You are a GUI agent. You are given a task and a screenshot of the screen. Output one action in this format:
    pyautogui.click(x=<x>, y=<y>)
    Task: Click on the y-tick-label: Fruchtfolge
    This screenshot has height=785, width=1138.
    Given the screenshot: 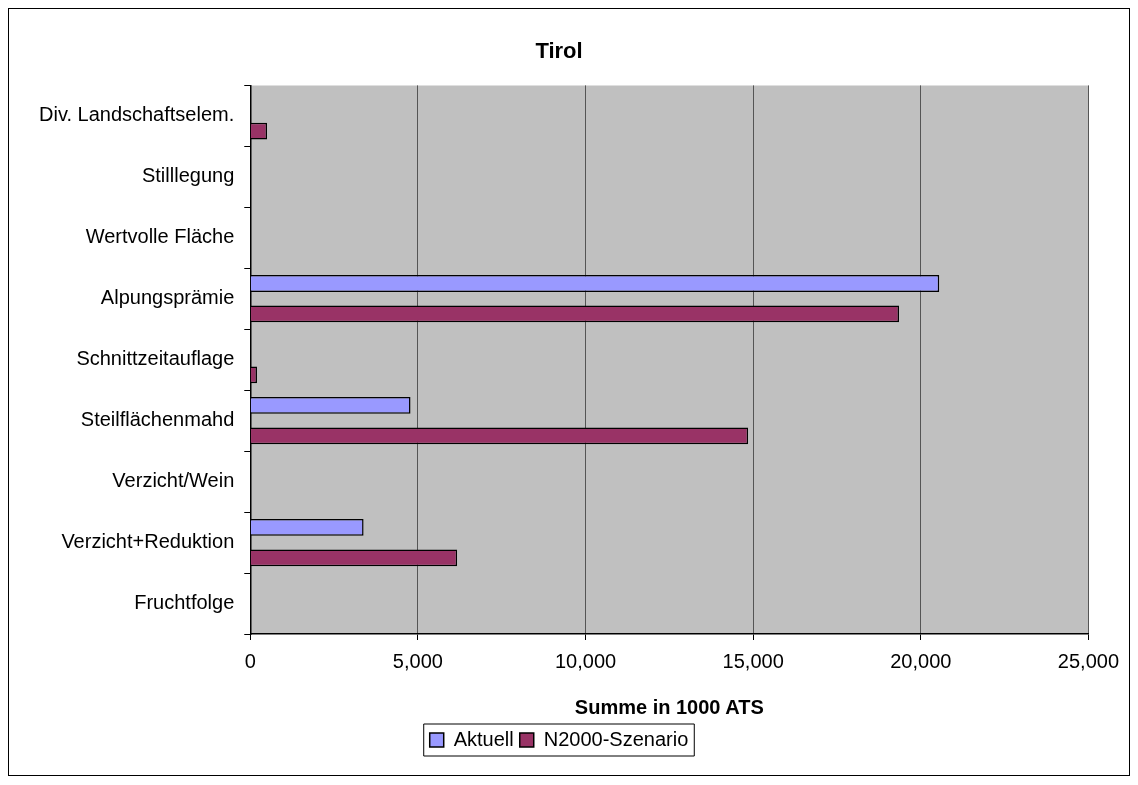 What is the action you would take?
    pyautogui.click(x=184, y=602)
    